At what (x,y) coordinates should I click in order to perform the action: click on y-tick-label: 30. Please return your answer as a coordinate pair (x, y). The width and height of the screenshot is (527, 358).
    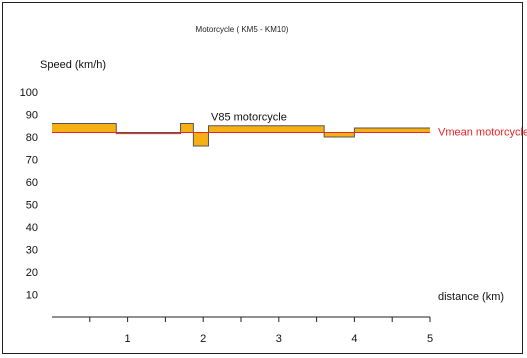
    Looking at the image, I should click on (32, 251).